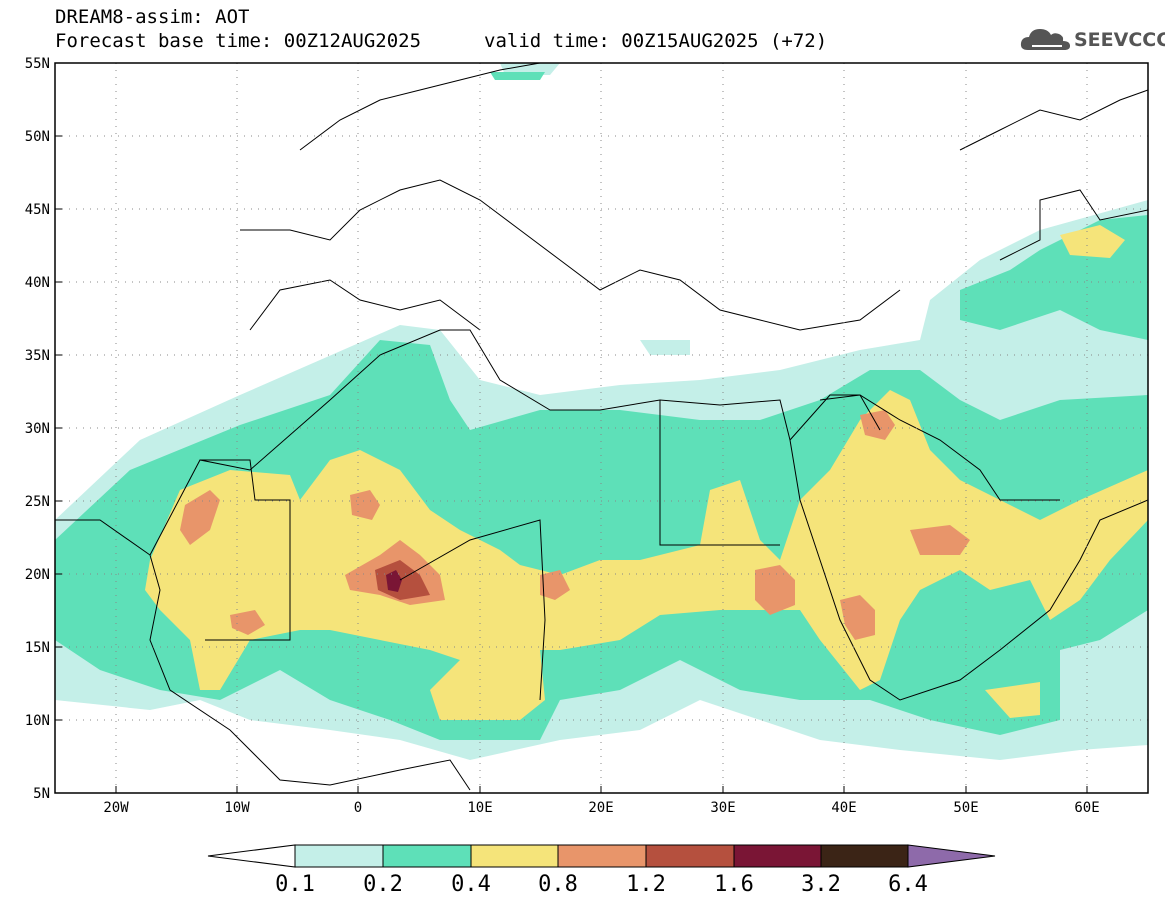 This screenshot has height=905, width=1165. I want to click on logo-text: SEEVCCC, so click(1119, 40).